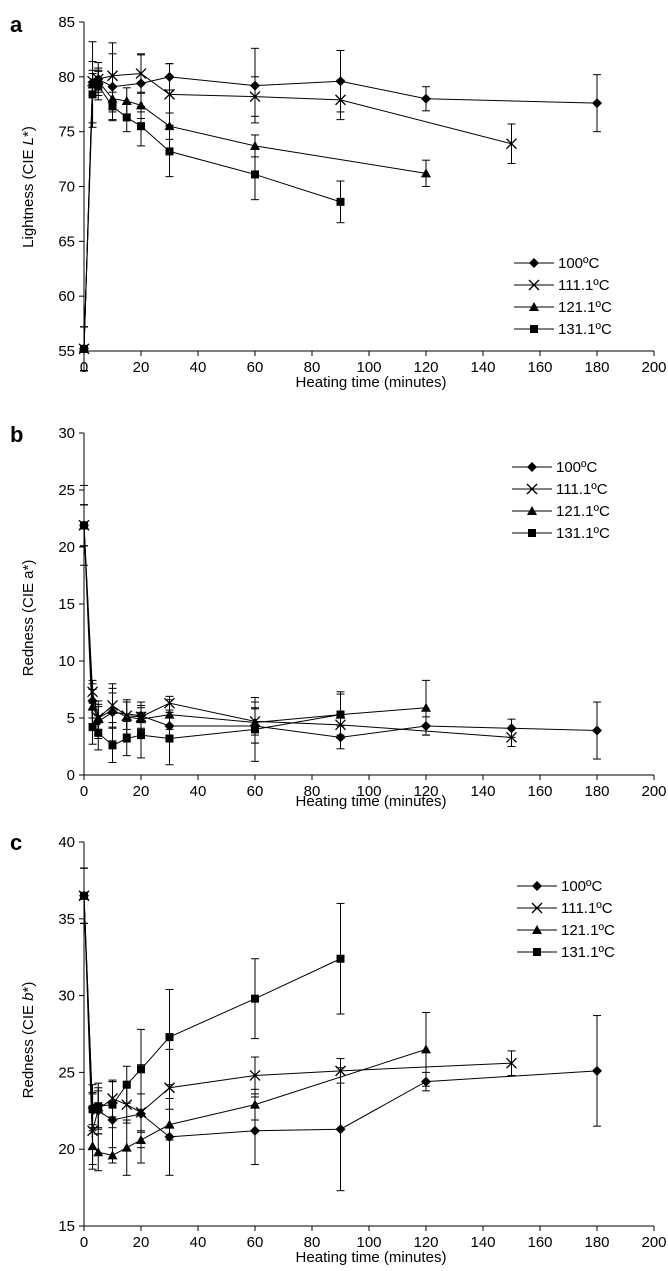 Image resolution: width=668 pixels, height=1271 pixels. I want to click on y-tick-label: 25, so click(66, 1072).